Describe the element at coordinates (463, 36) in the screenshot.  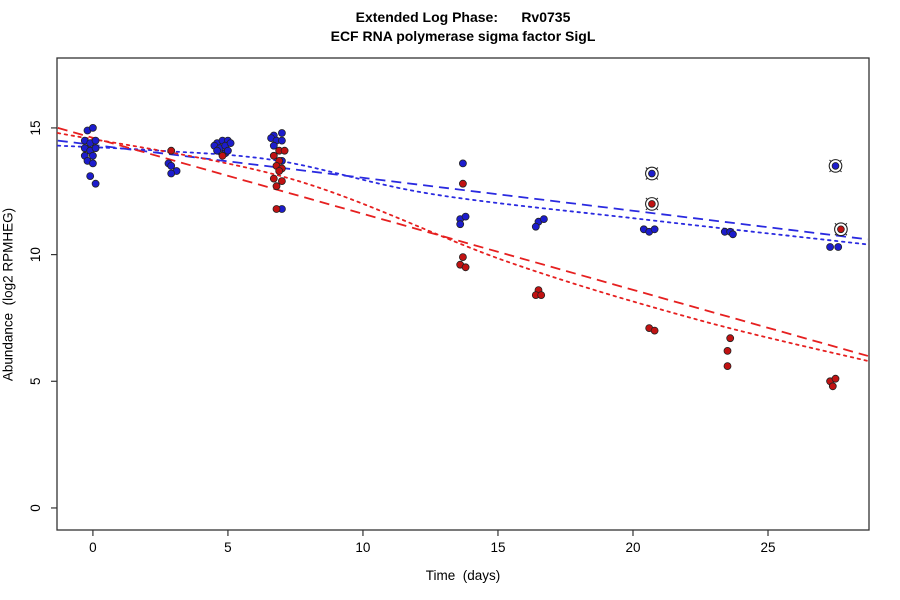
I see `chart-subtitle: ECF RNA polymerase sigma factor SigL` at that location.